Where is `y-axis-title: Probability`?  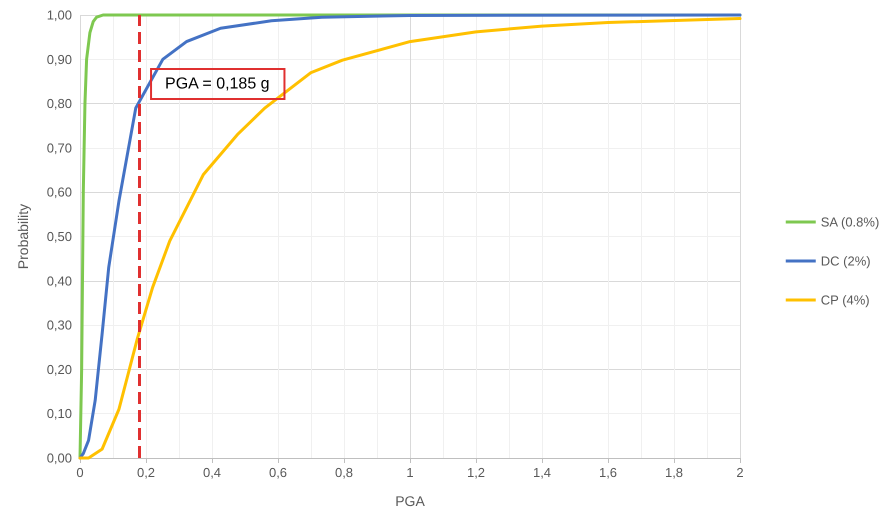
y-axis-title: Probability is located at coordinates (23, 237).